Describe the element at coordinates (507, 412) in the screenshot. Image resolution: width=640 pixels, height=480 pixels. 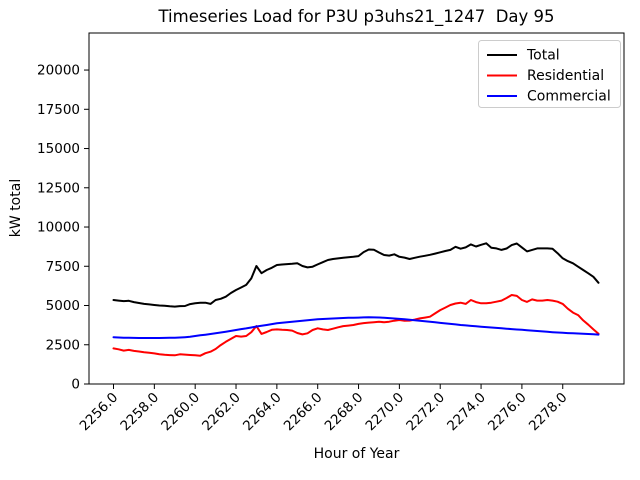
I see `x-tick-label: 2276.0` at that location.